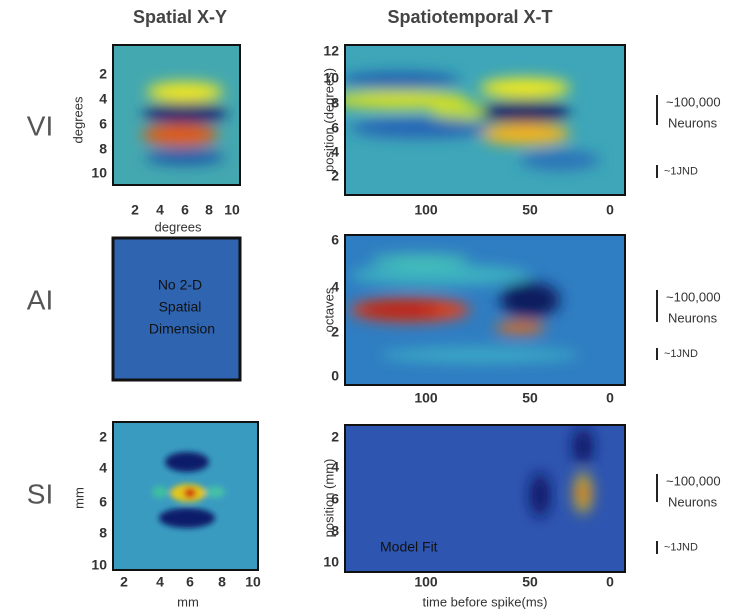 This screenshot has height=616, width=737. What do you see at coordinates (693, 122) in the screenshot?
I see `scale-label: Neurons` at bounding box center [693, 122].